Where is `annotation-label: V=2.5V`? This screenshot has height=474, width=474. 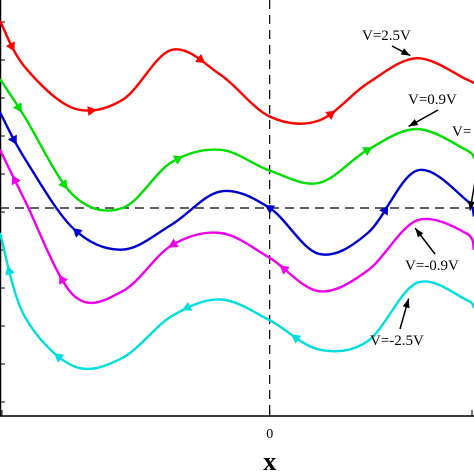
annotation-label: V=2.5V is located at coordinates (386, 36).